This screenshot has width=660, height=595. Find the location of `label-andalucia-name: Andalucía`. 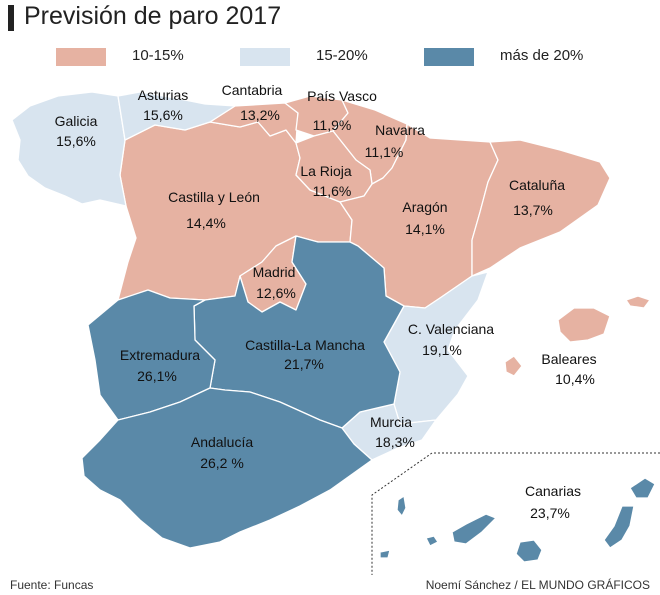

label-andalucia-name: Andalucía is located at coordinates (222, 442).